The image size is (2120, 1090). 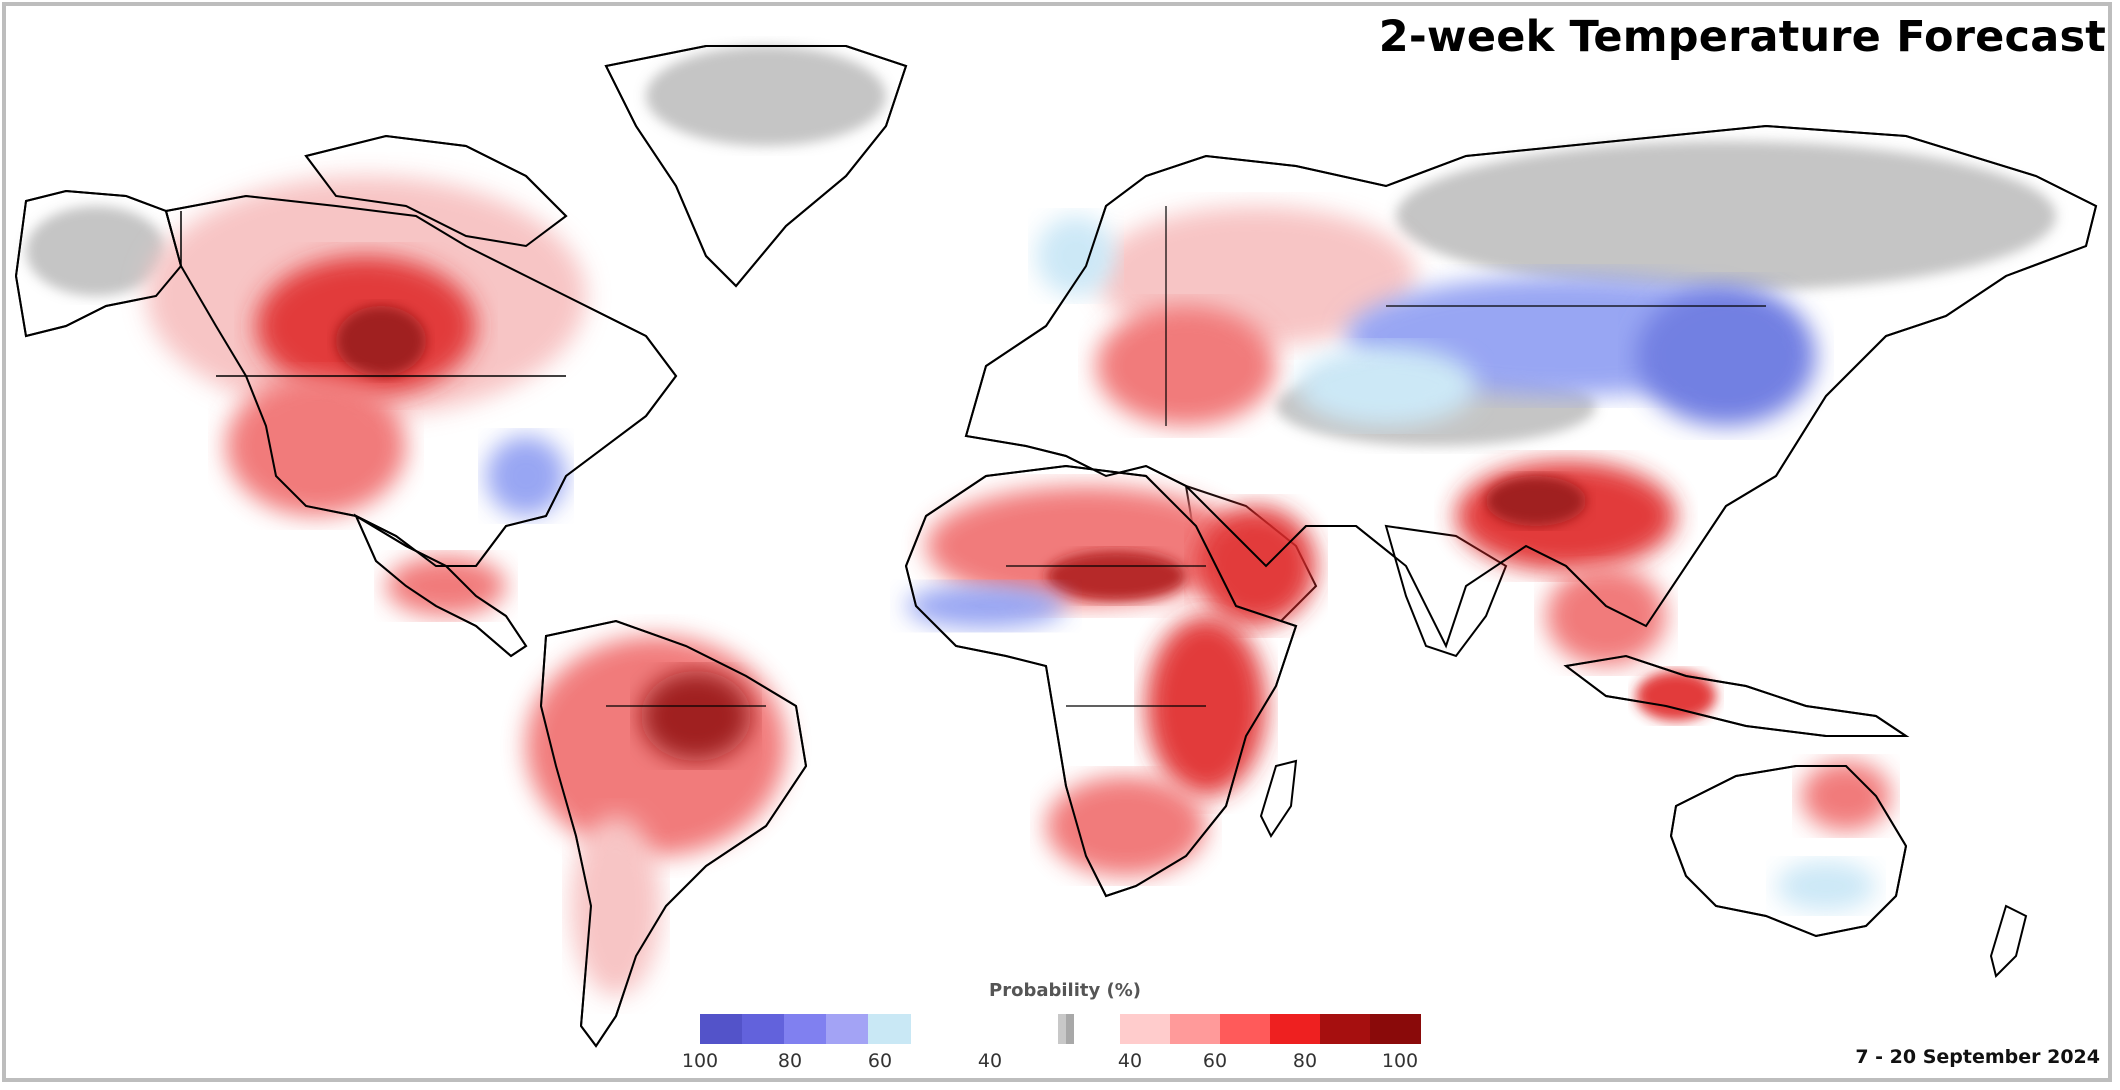 I want to click on legend-title: Probability (%), so click(x=1065, y=990).